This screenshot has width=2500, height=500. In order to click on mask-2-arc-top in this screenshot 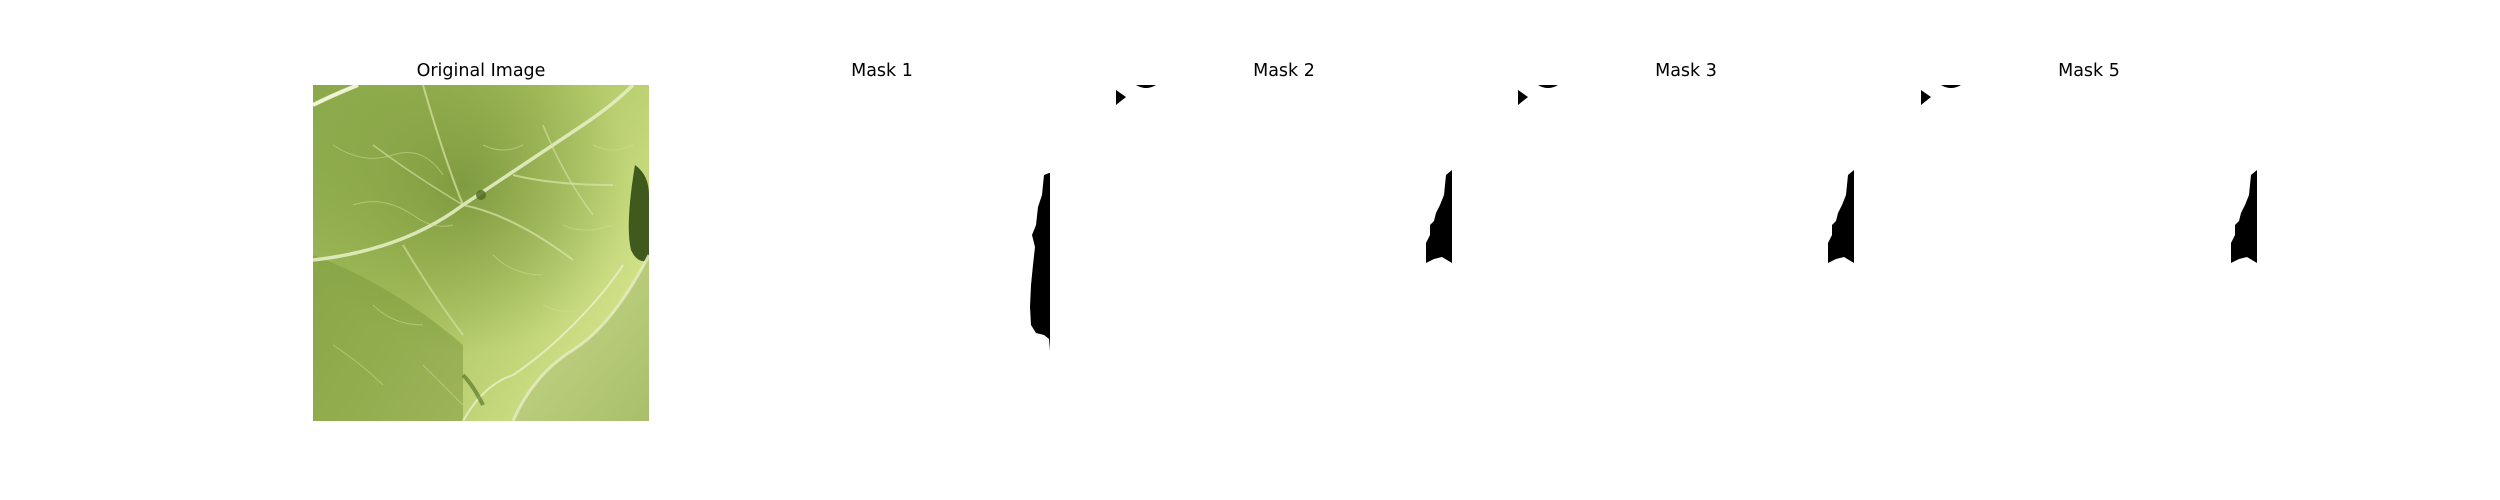, I will do `click(1146, 86)`.